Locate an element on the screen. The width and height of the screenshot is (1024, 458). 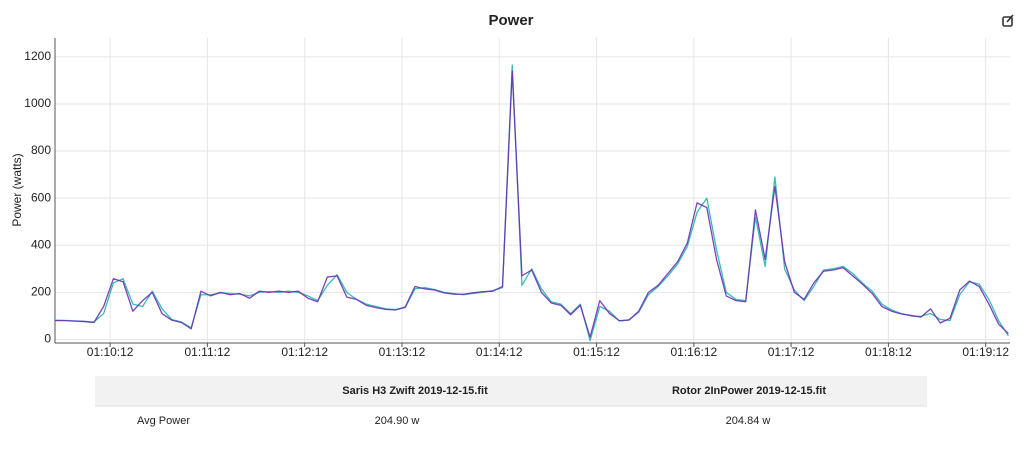
x-tick-label: 01:18:12 is located at coordinates (888, 352).